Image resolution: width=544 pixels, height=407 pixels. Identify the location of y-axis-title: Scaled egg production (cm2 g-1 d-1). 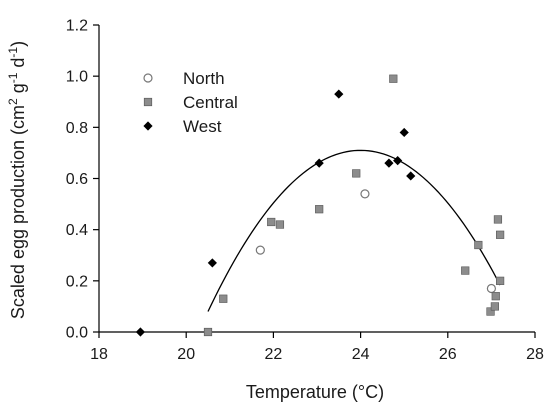
(17, 180).